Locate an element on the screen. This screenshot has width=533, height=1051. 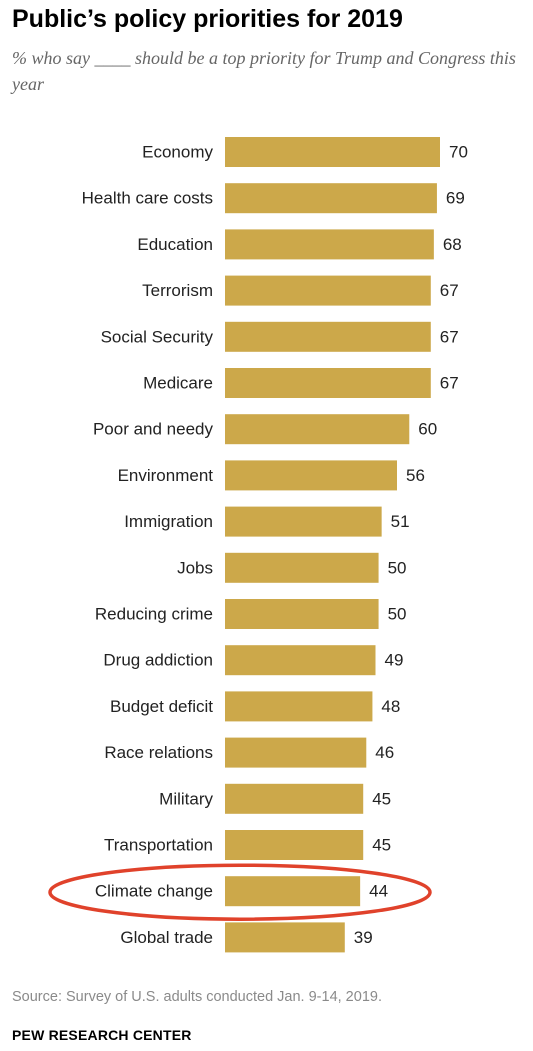
category-label-poor-and-needy: Poor and needy is located at coordinates (153, 429).